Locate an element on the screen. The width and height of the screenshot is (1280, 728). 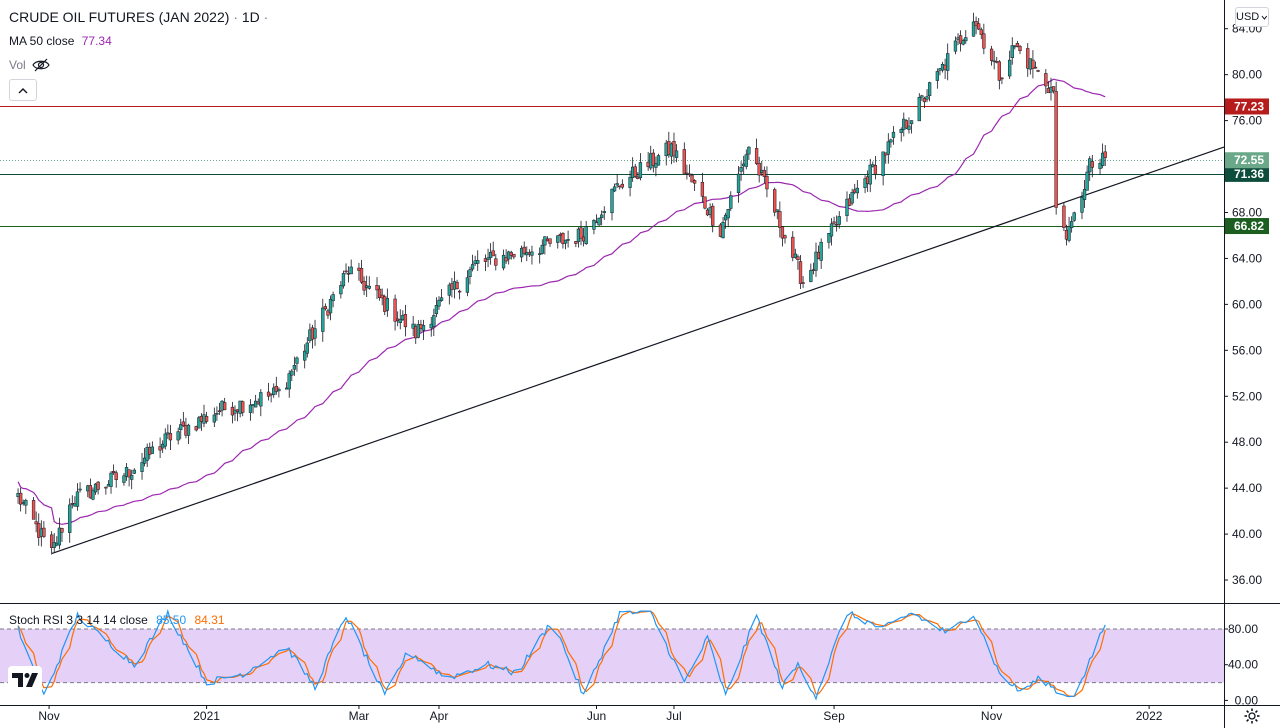
time-tick-label: Apr is located at coordinates (439, 716).